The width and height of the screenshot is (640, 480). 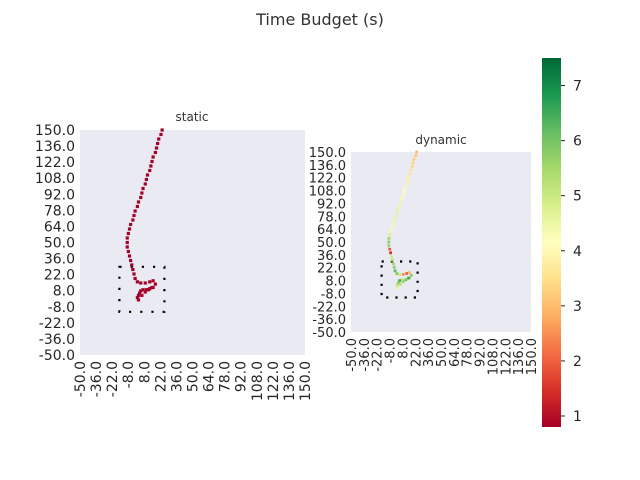 What do you see at coordinates (55, 131) in the screenshot?
I see `static-y-tick-label: 150.0` at bounding box center [55, 131].